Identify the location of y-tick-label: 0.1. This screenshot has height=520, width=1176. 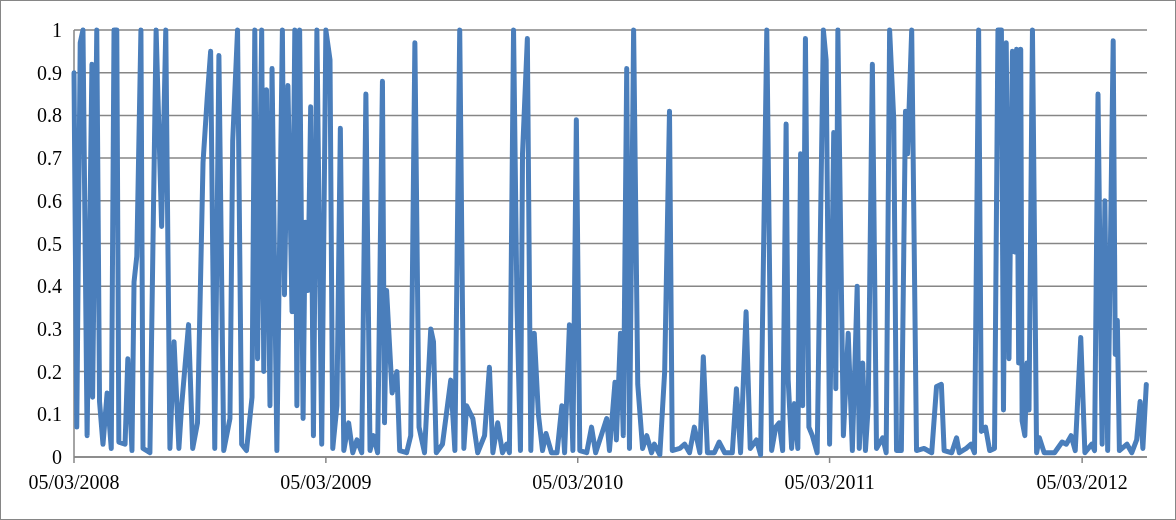
(49, 414).